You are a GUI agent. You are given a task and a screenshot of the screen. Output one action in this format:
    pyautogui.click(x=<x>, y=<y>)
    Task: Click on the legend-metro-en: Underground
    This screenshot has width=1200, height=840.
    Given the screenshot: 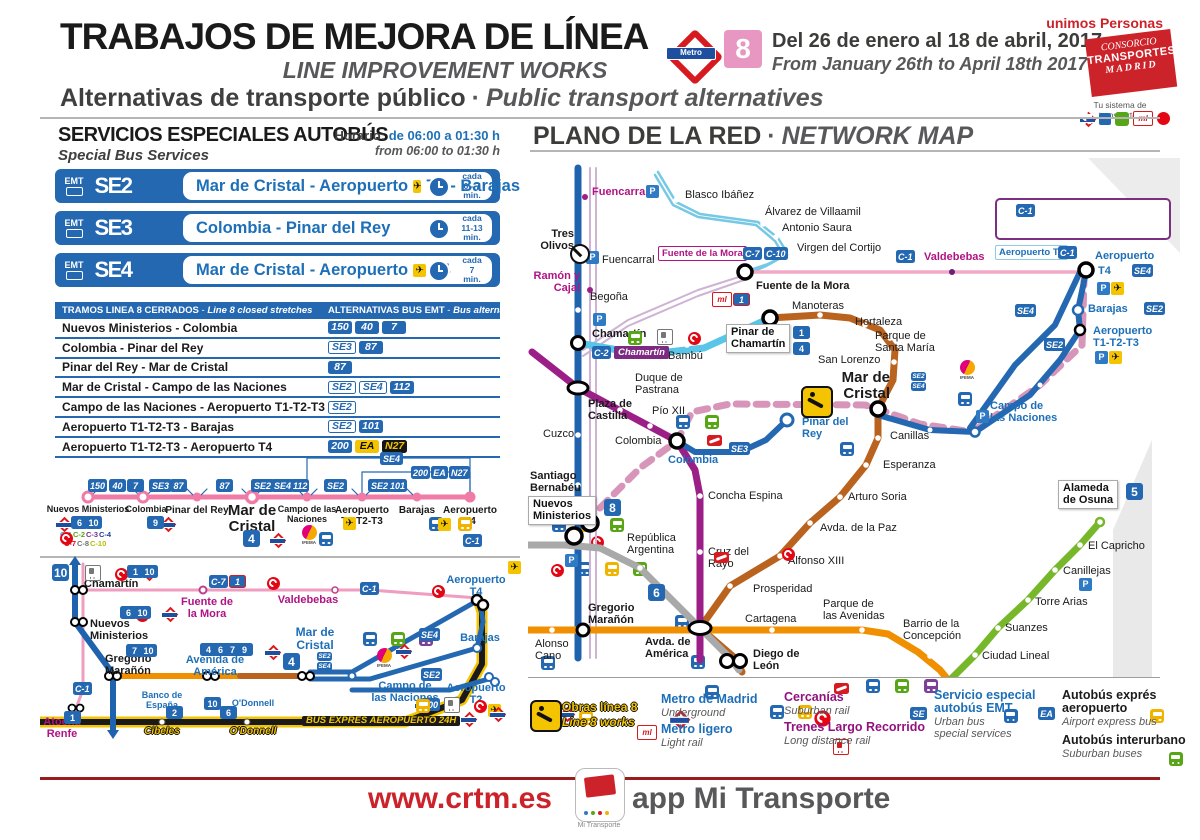 What is the action you would take?
    pyautogui.click(x=693, y=713)
    